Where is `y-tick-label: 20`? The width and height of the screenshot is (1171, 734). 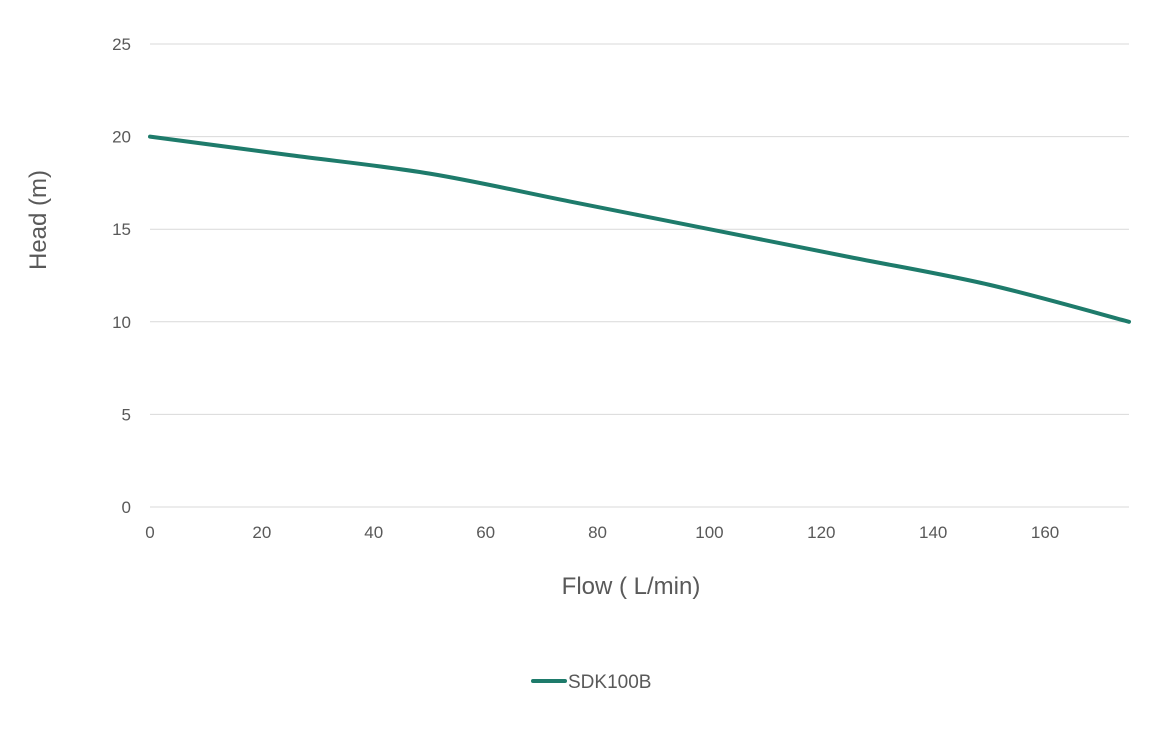 y-tick-label: 20 is located at coordinates (121, 137).